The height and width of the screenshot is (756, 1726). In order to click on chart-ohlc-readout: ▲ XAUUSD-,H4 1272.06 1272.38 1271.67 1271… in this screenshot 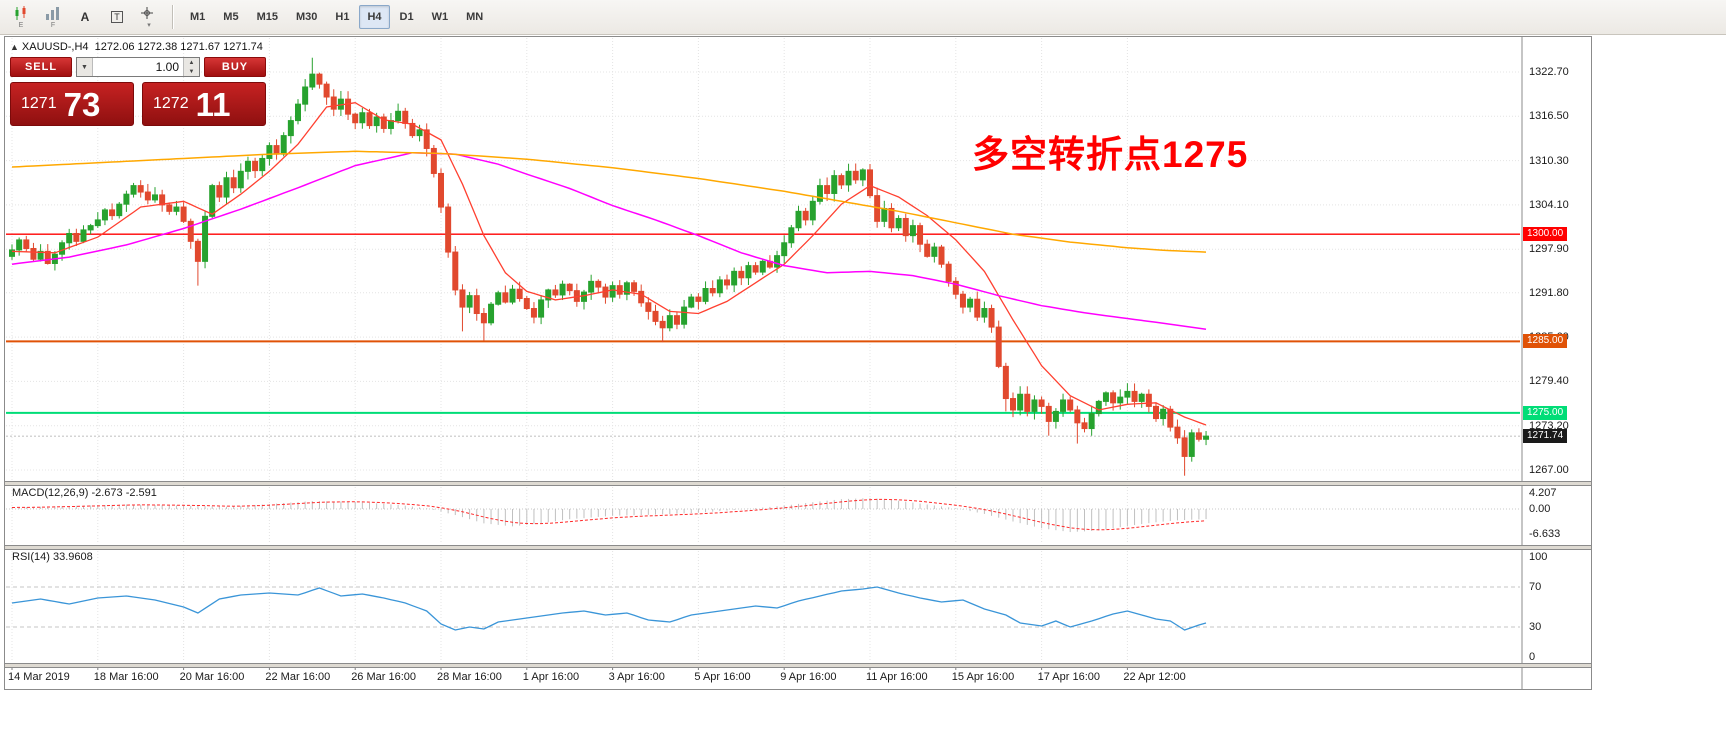, I will do `click(136, 47)`.